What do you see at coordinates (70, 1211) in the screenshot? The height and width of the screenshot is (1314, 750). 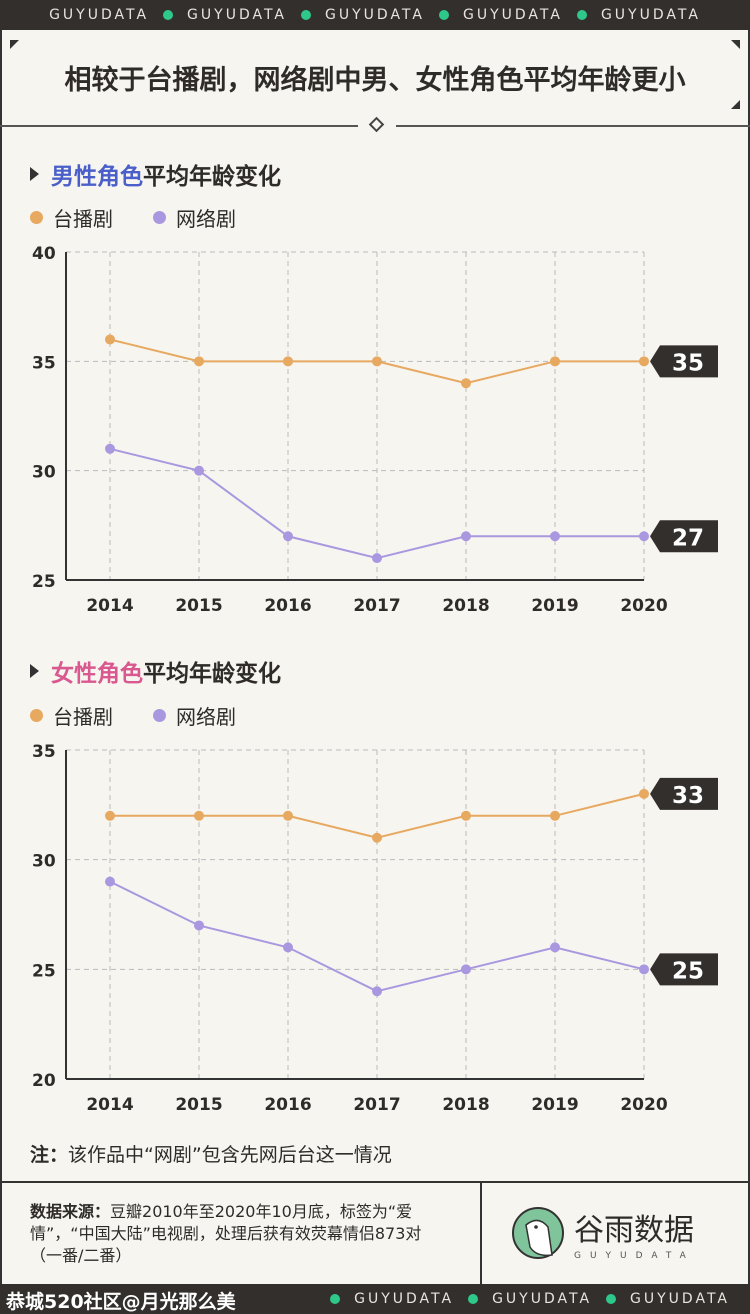 I see `source-label: 数据来源：` at bounding box center [70, 1211].